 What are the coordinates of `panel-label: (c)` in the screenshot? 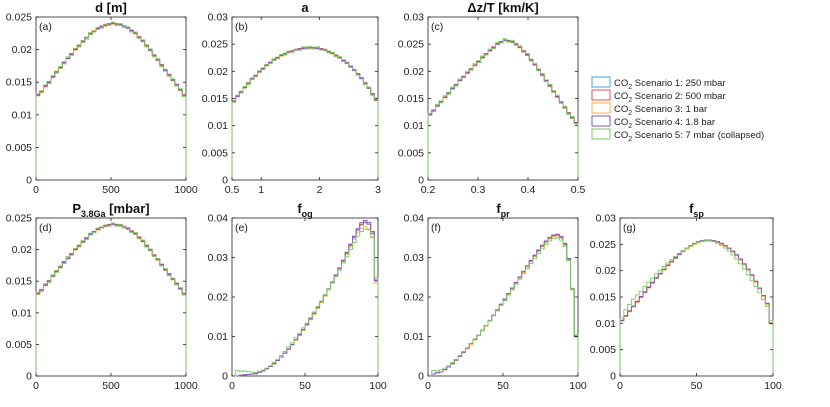 It's located at (437, 27).